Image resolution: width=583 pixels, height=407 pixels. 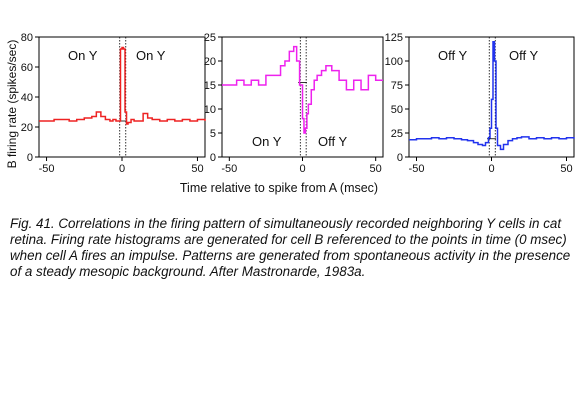 What do you see at coordinates (213, 134) in the screenshot?
I see `y-tick-label: 5` at bounding box center [213, 134].